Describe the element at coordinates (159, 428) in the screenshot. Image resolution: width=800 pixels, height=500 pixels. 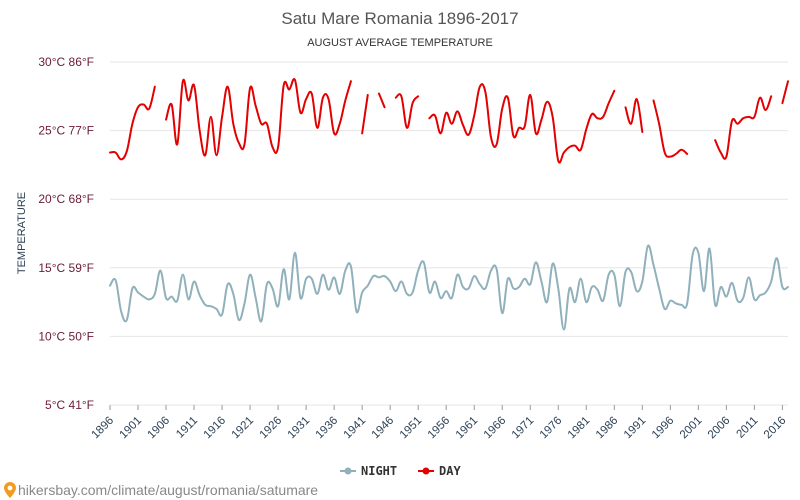
I see `x-tick-label: 1906` at that location.